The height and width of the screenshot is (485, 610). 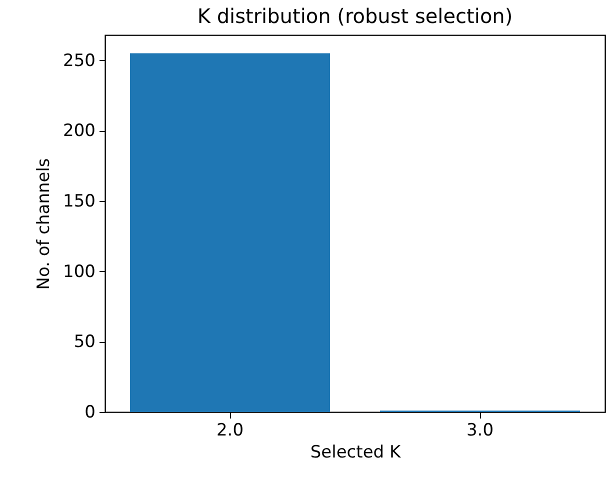 I want to click on y-tick-label: 0, so click(x=90, y=412).